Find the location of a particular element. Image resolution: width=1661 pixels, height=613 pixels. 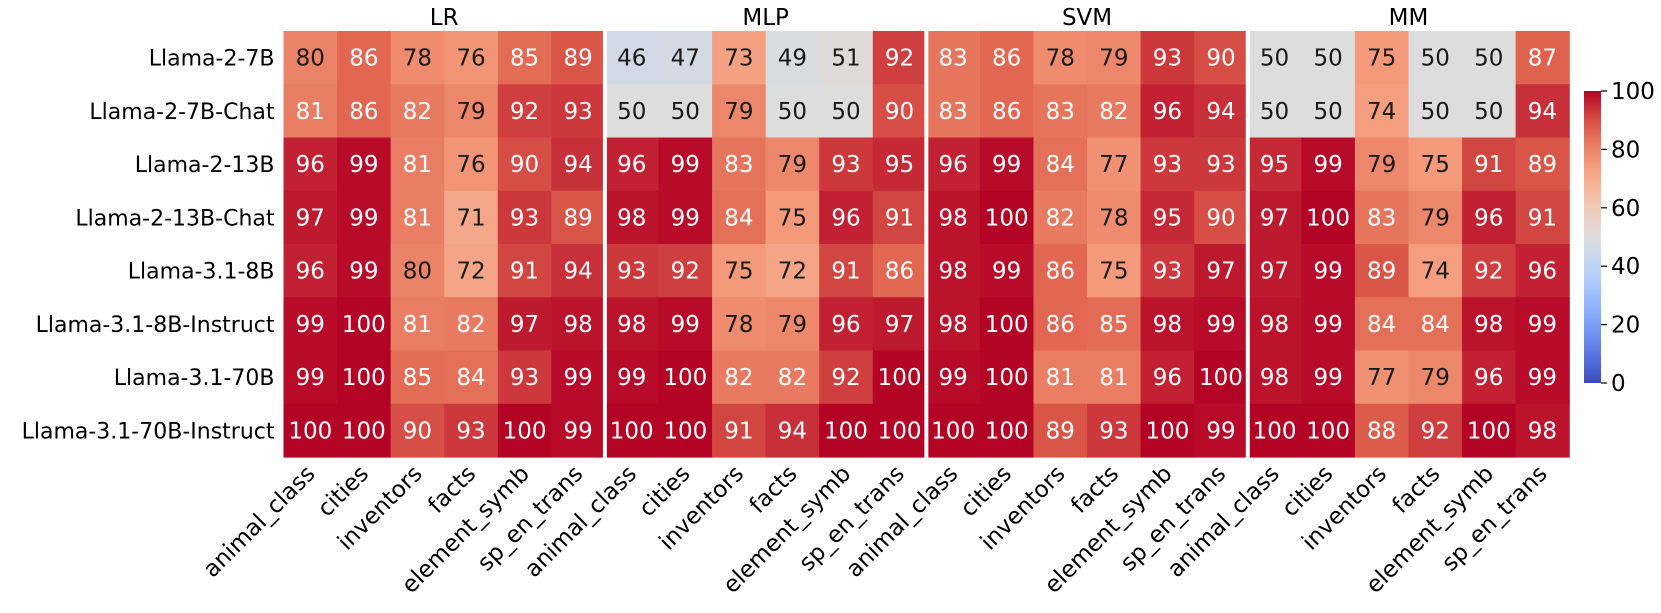

cell-value: 81 is located at coordinates (417, 165).